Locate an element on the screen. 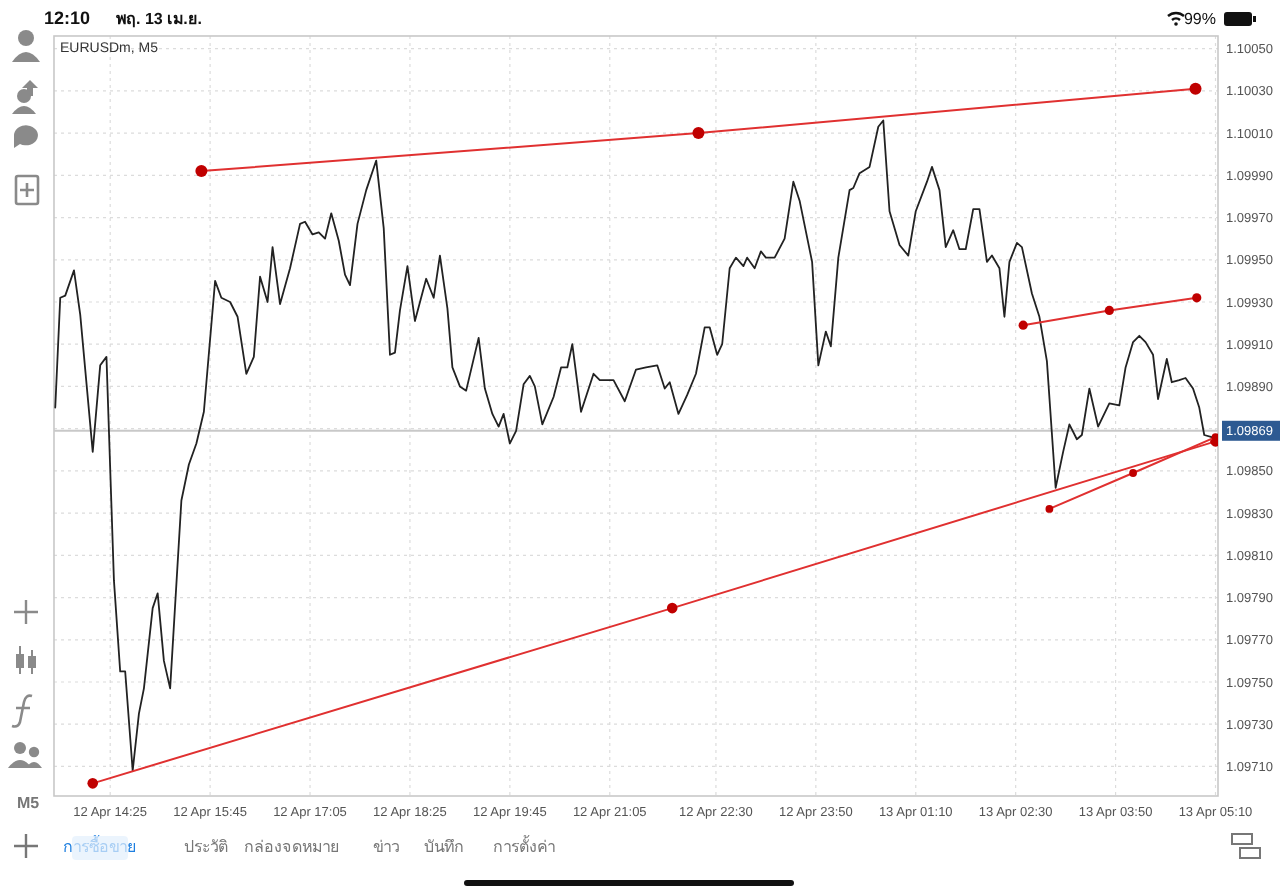 The height and width of the screenshot is (894, 1280). text: การซื้อขาย is located at coordinates (100, 845).